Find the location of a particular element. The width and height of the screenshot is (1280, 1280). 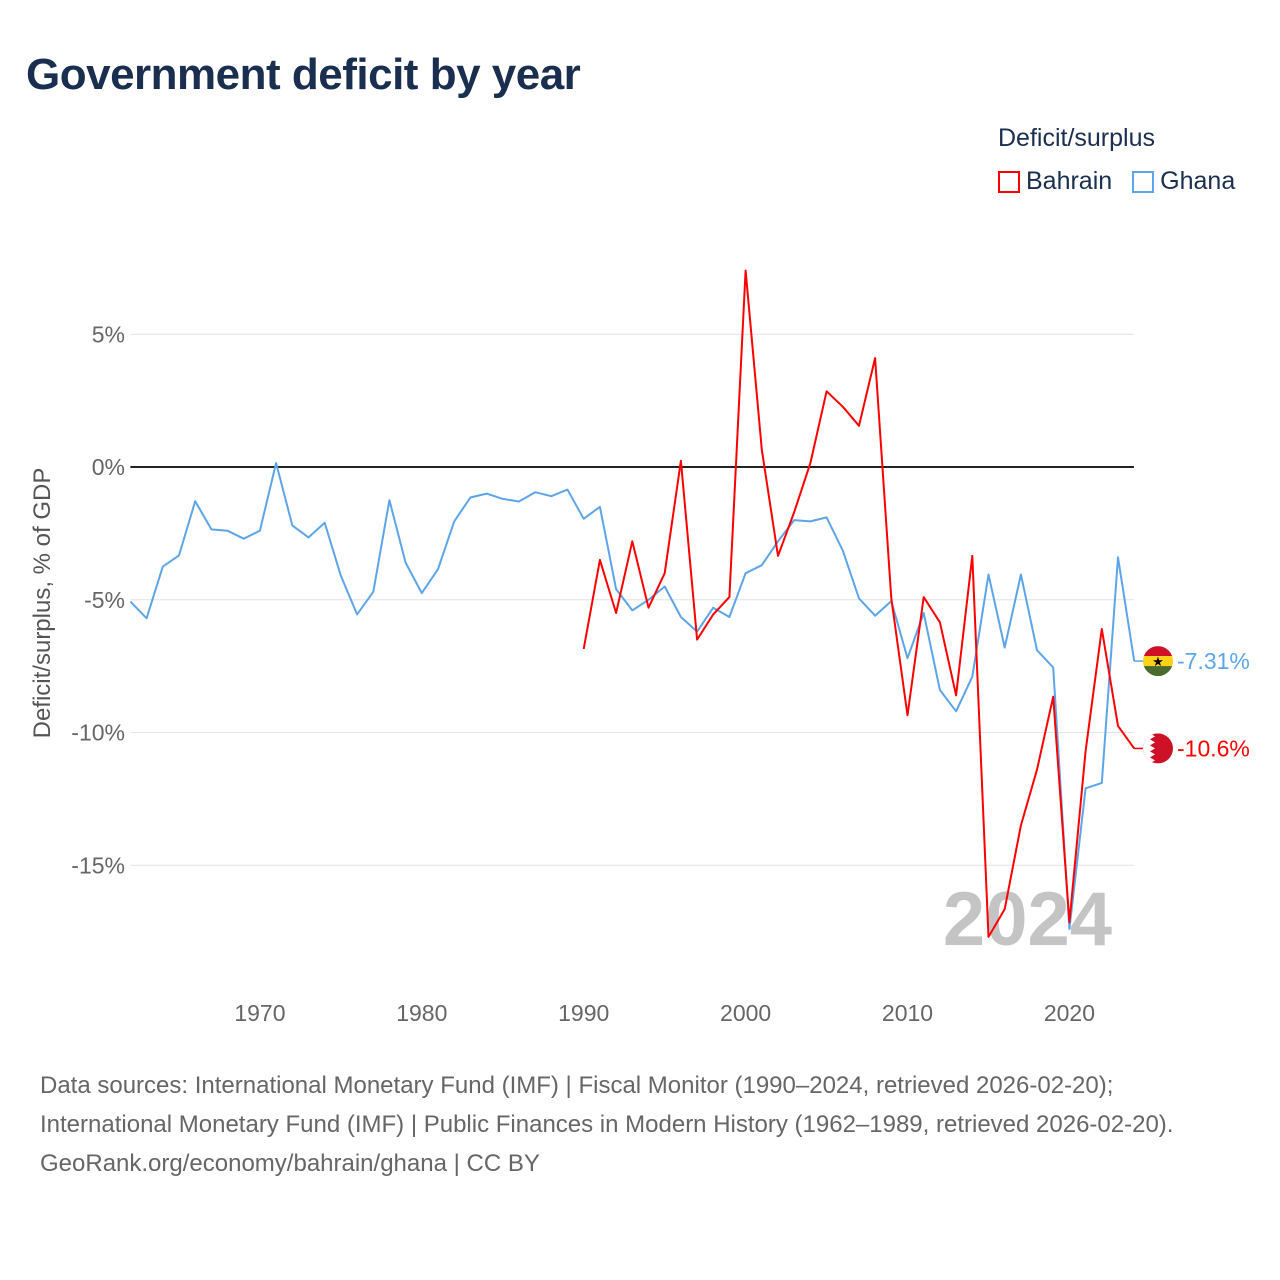

legend-item-ghana: Ghana is located at coordinates (1183, 181).